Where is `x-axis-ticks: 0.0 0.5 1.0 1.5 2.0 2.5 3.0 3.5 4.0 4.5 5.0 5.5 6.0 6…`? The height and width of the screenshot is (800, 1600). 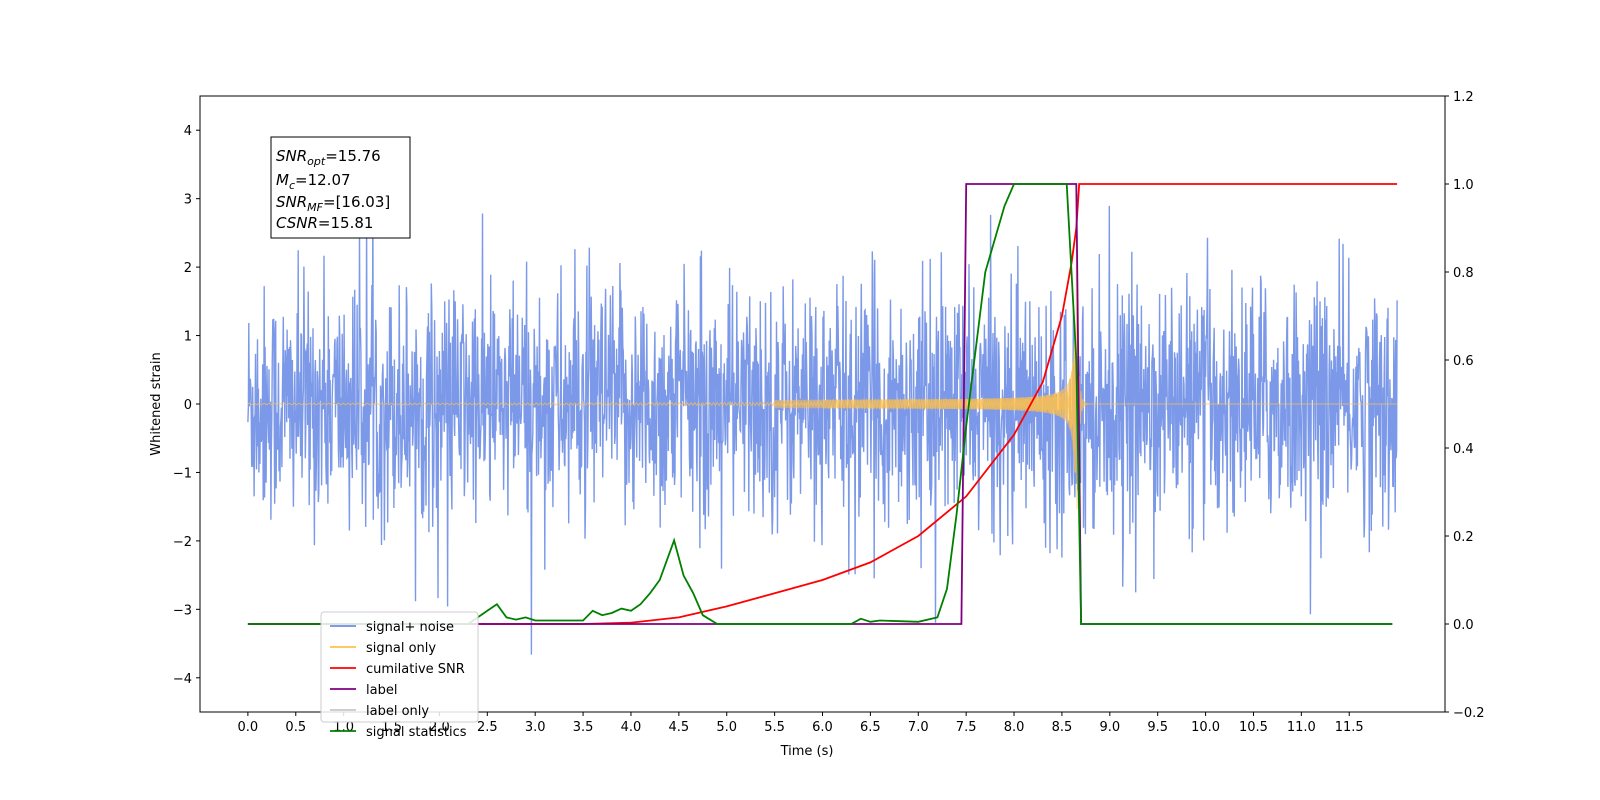
x-axis-ticks: 0.0 0.5 1.0 1.5 2.0 2.5 3.0 3.5 4.0 4.5 5.0 5.5 6.0 6… is located at coordinates (801, 723).